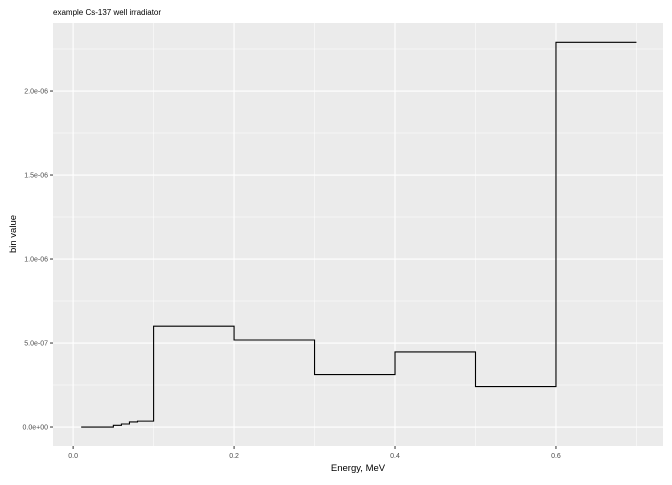 The width and height of the screenshot is (672, 485). What do you see at coordinates (36, 344) in the screenshot?
I see `y-tick-label: 5.0e-07` at bounding box center [36, 344].